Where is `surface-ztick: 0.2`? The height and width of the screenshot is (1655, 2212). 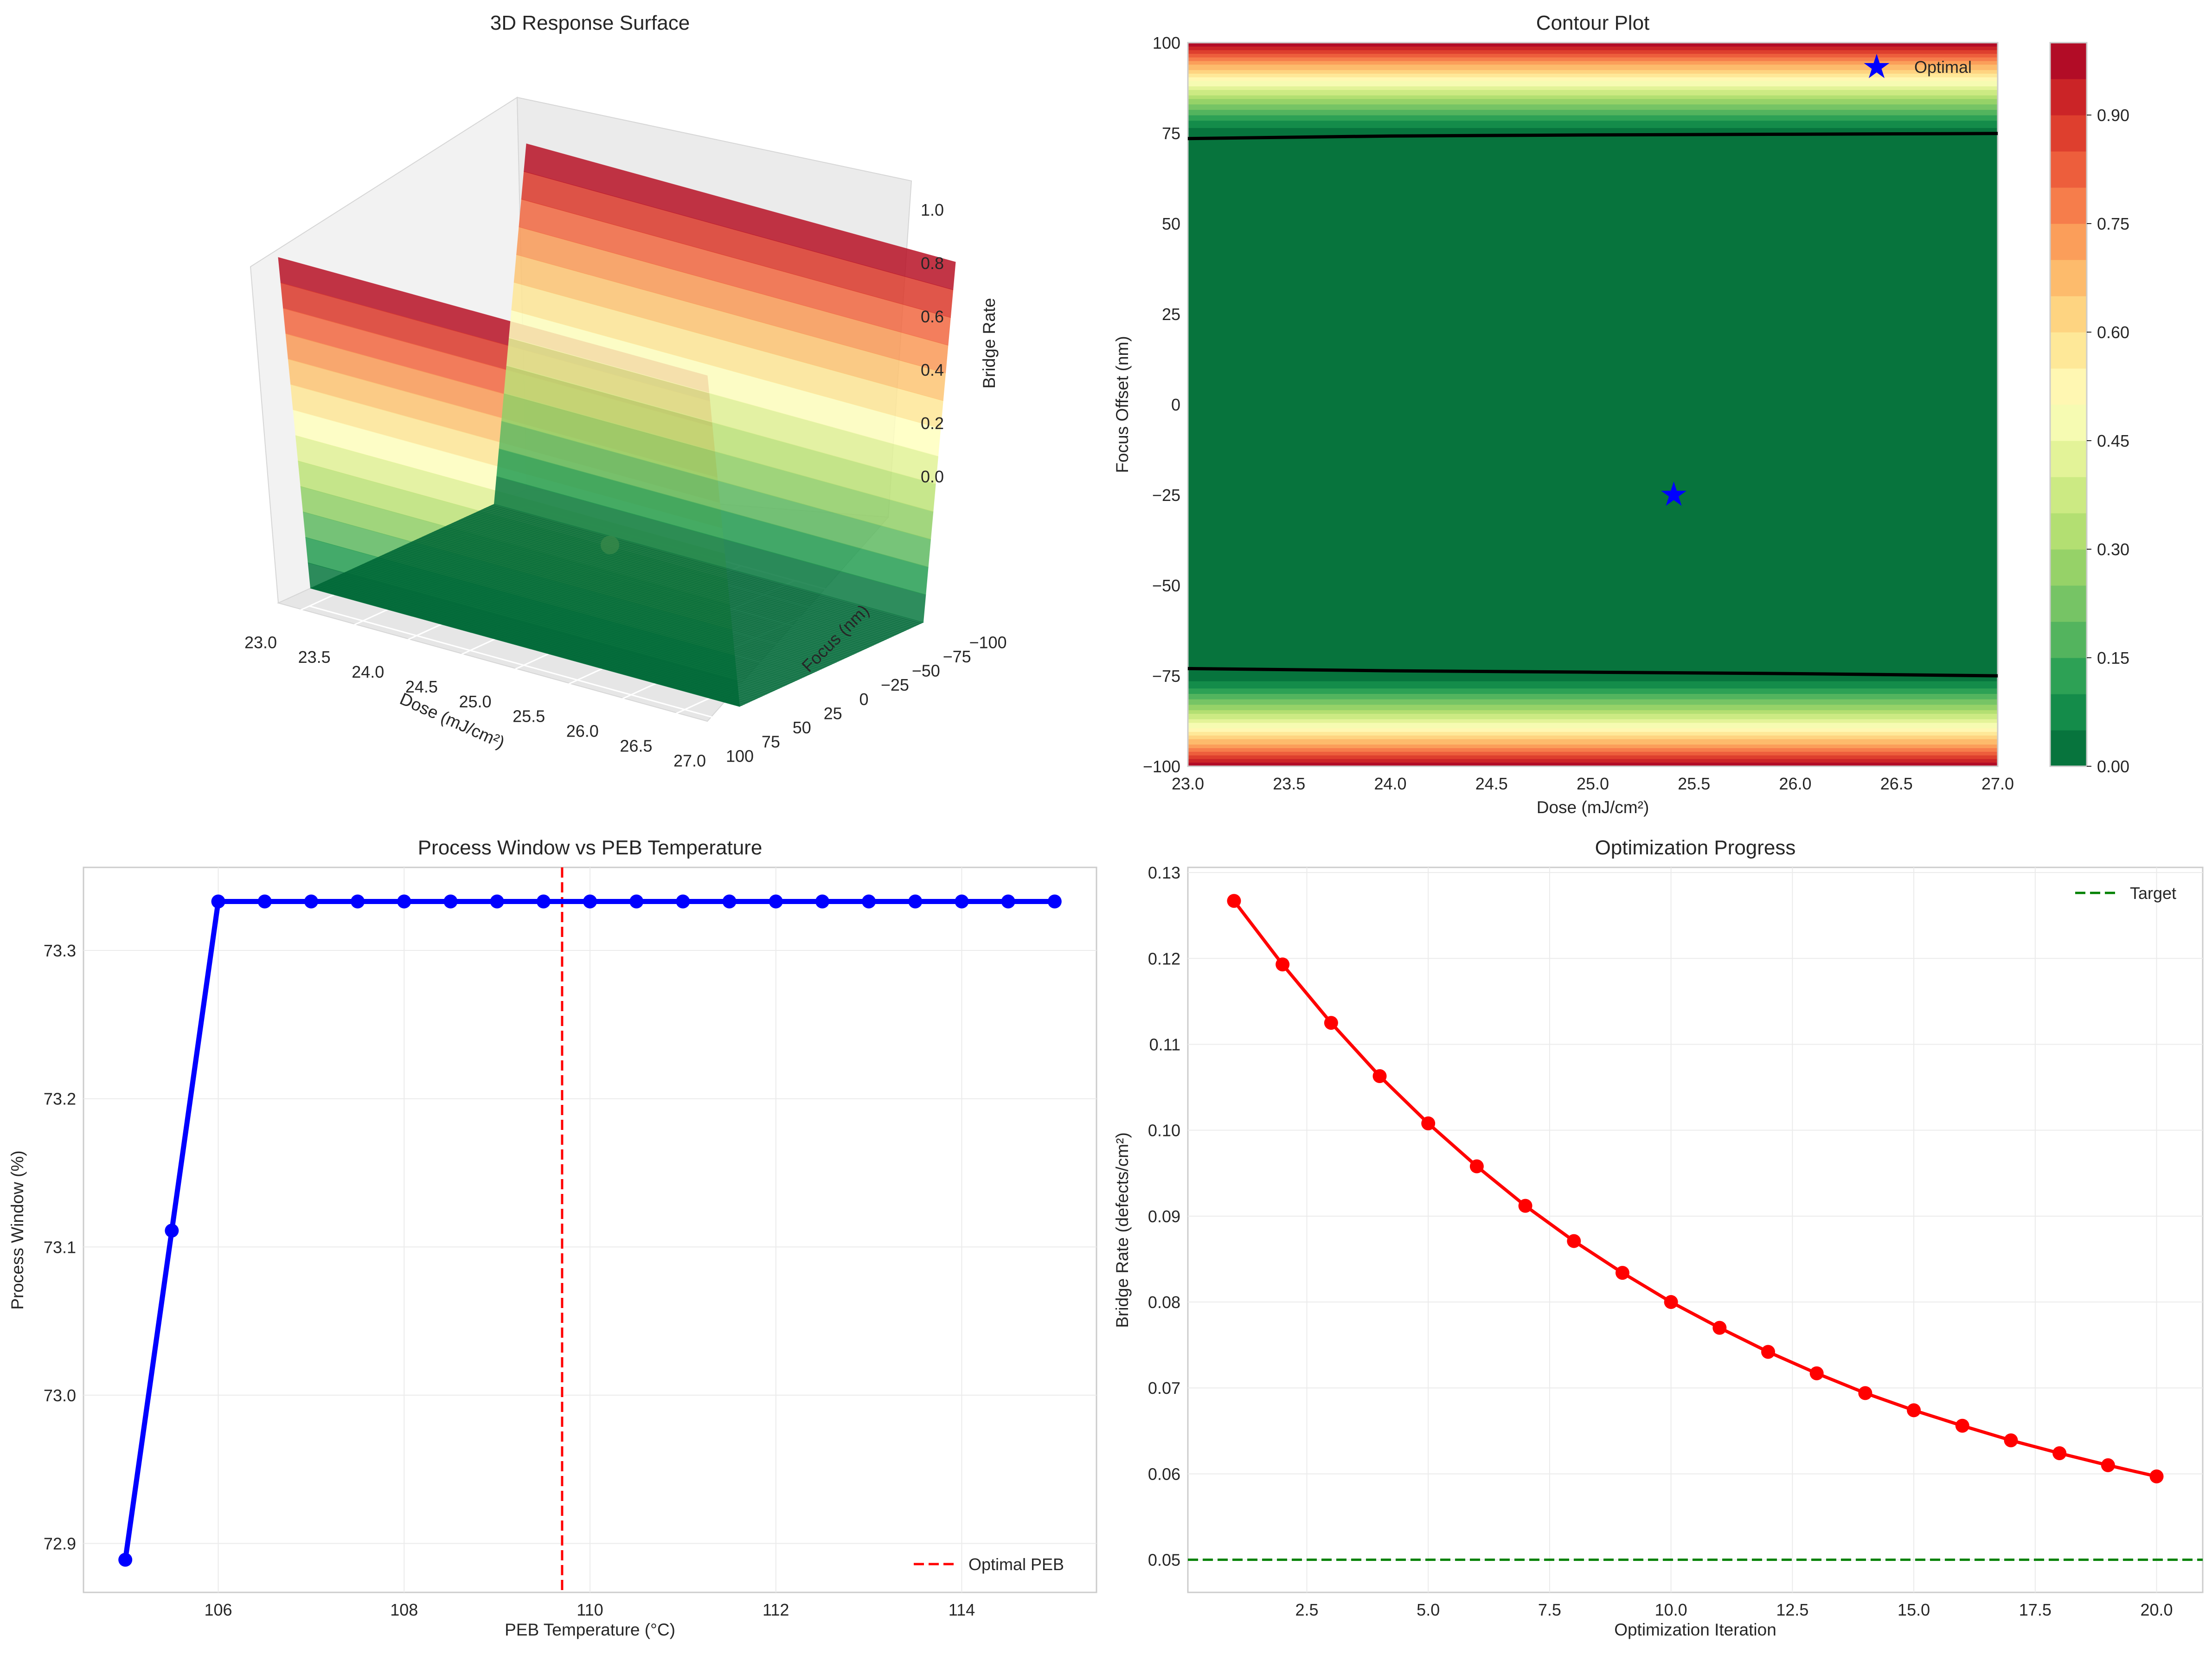
surface-ztick: 0.2 is located at coordinates (933, 423).